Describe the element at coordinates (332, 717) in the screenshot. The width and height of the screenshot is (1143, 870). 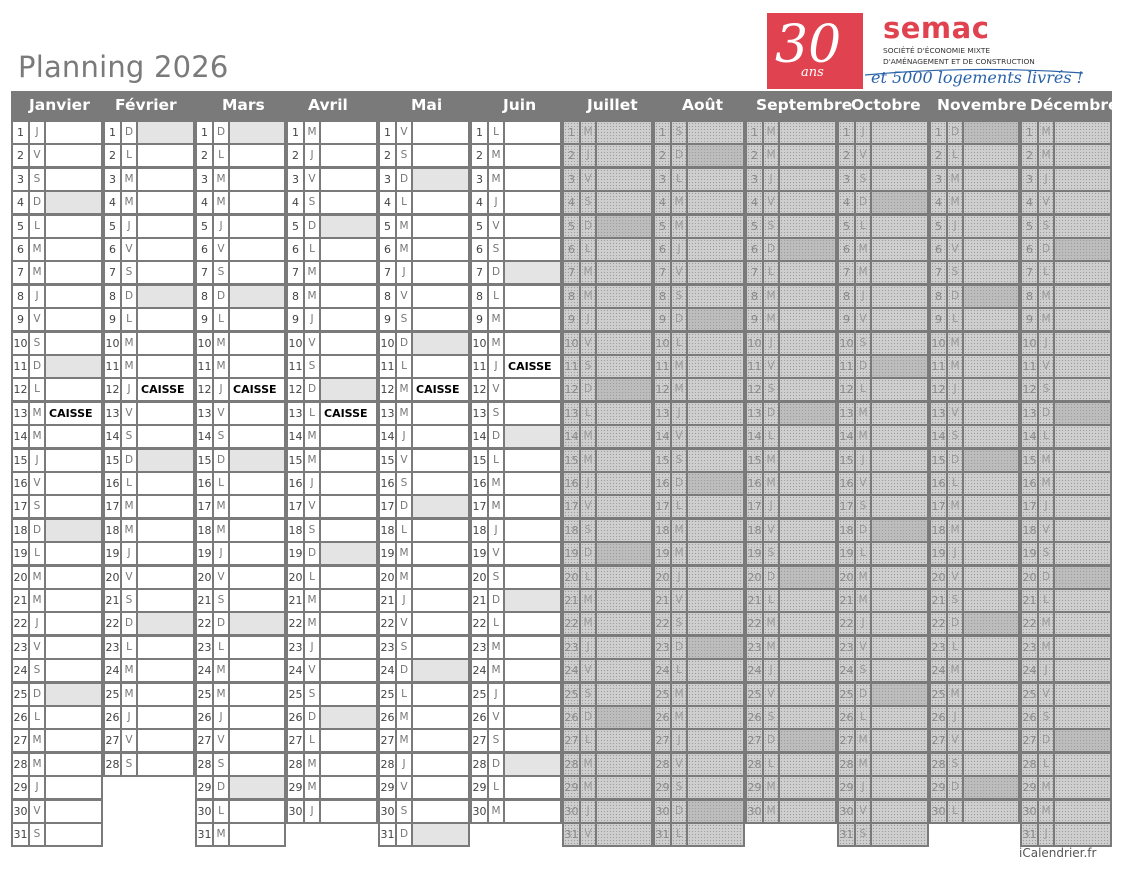
I see `day-cell: 26 D` at that location.